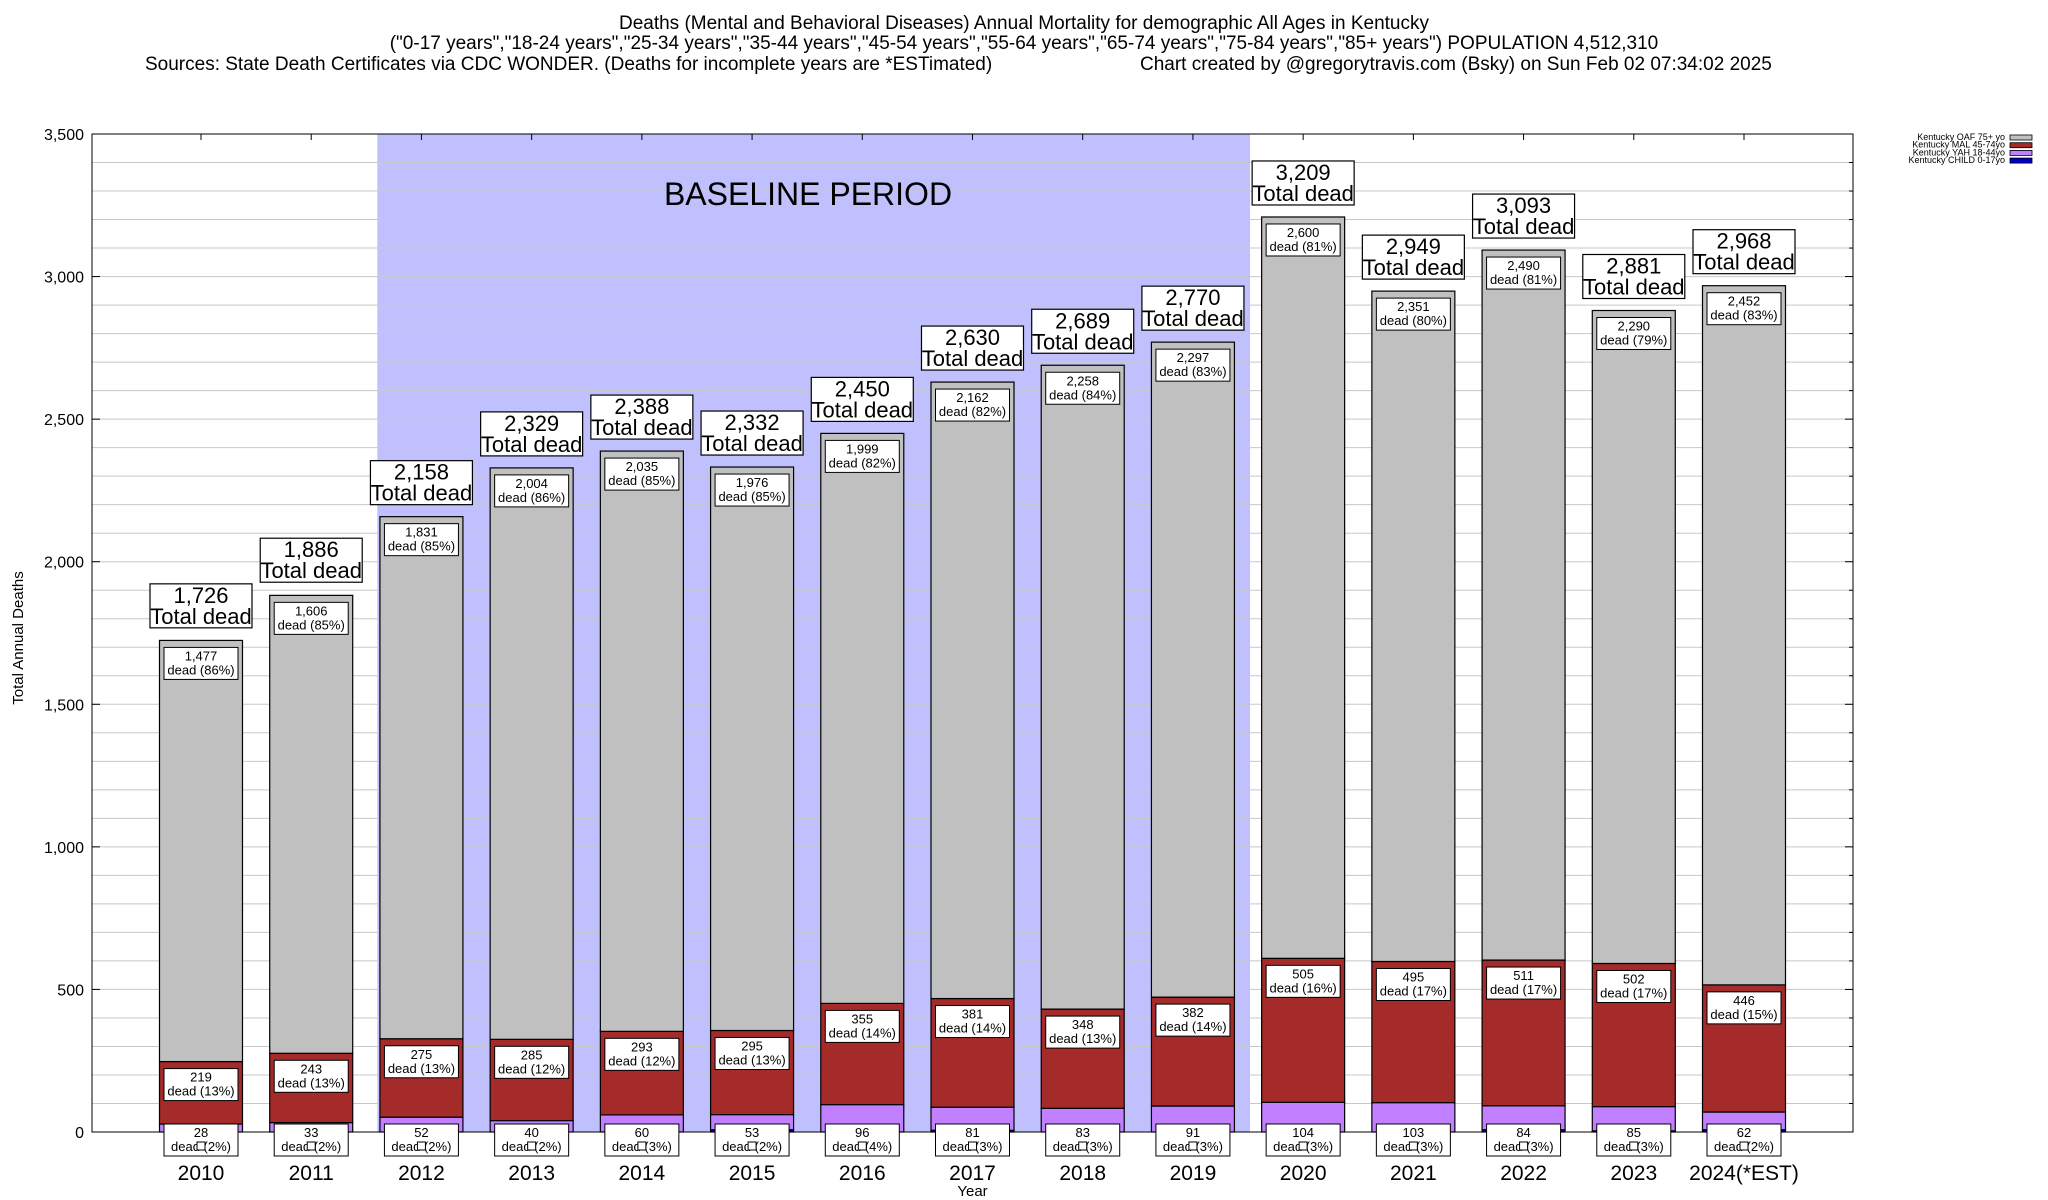 Image resolution: width=2048 pixels, height=1200 pixels. I want to click on x-tick-label: 2024(*EST), so click(1744, 1173).